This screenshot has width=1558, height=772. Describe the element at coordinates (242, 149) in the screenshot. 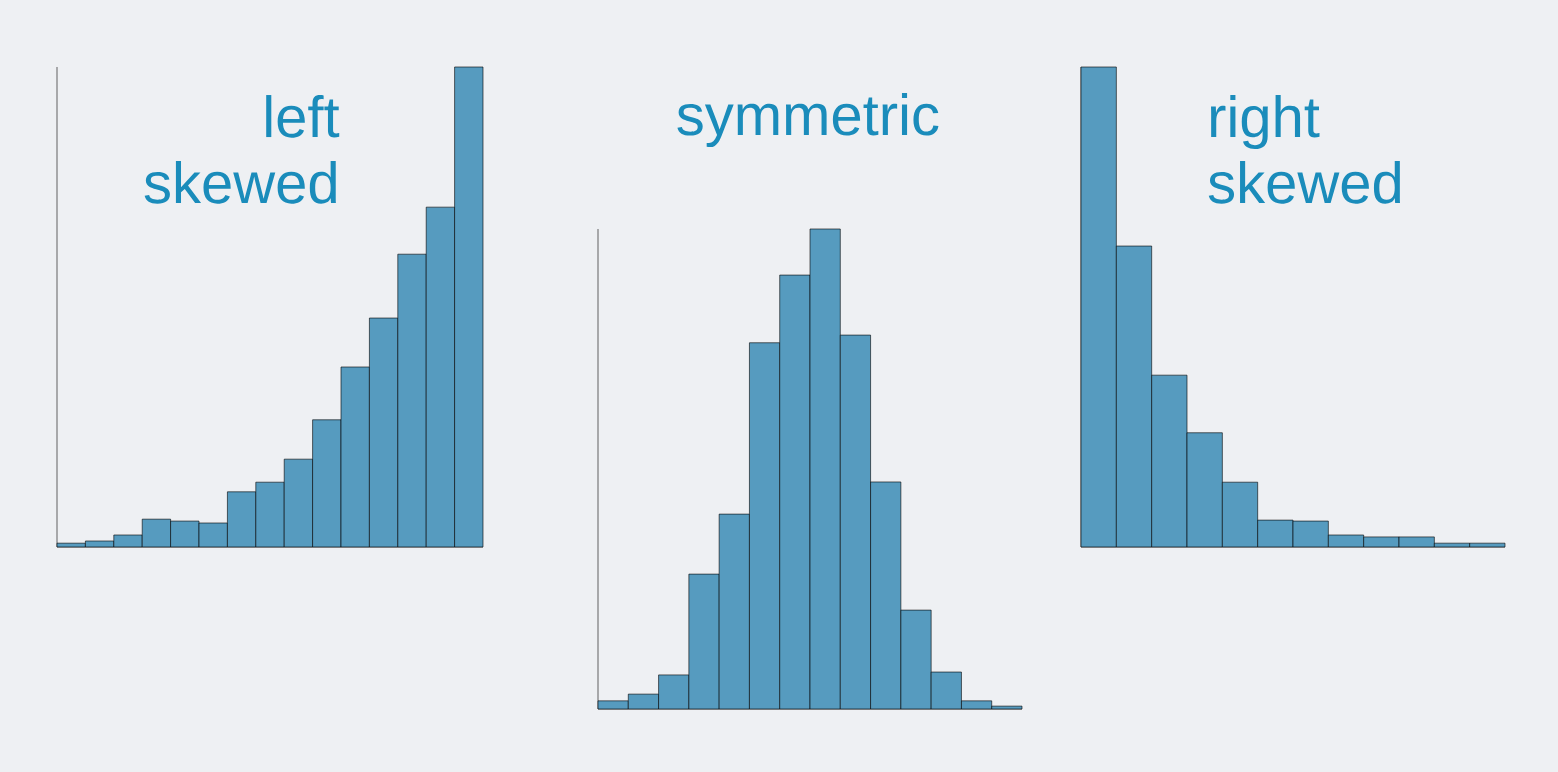

I see `text: left skewed` at that location.